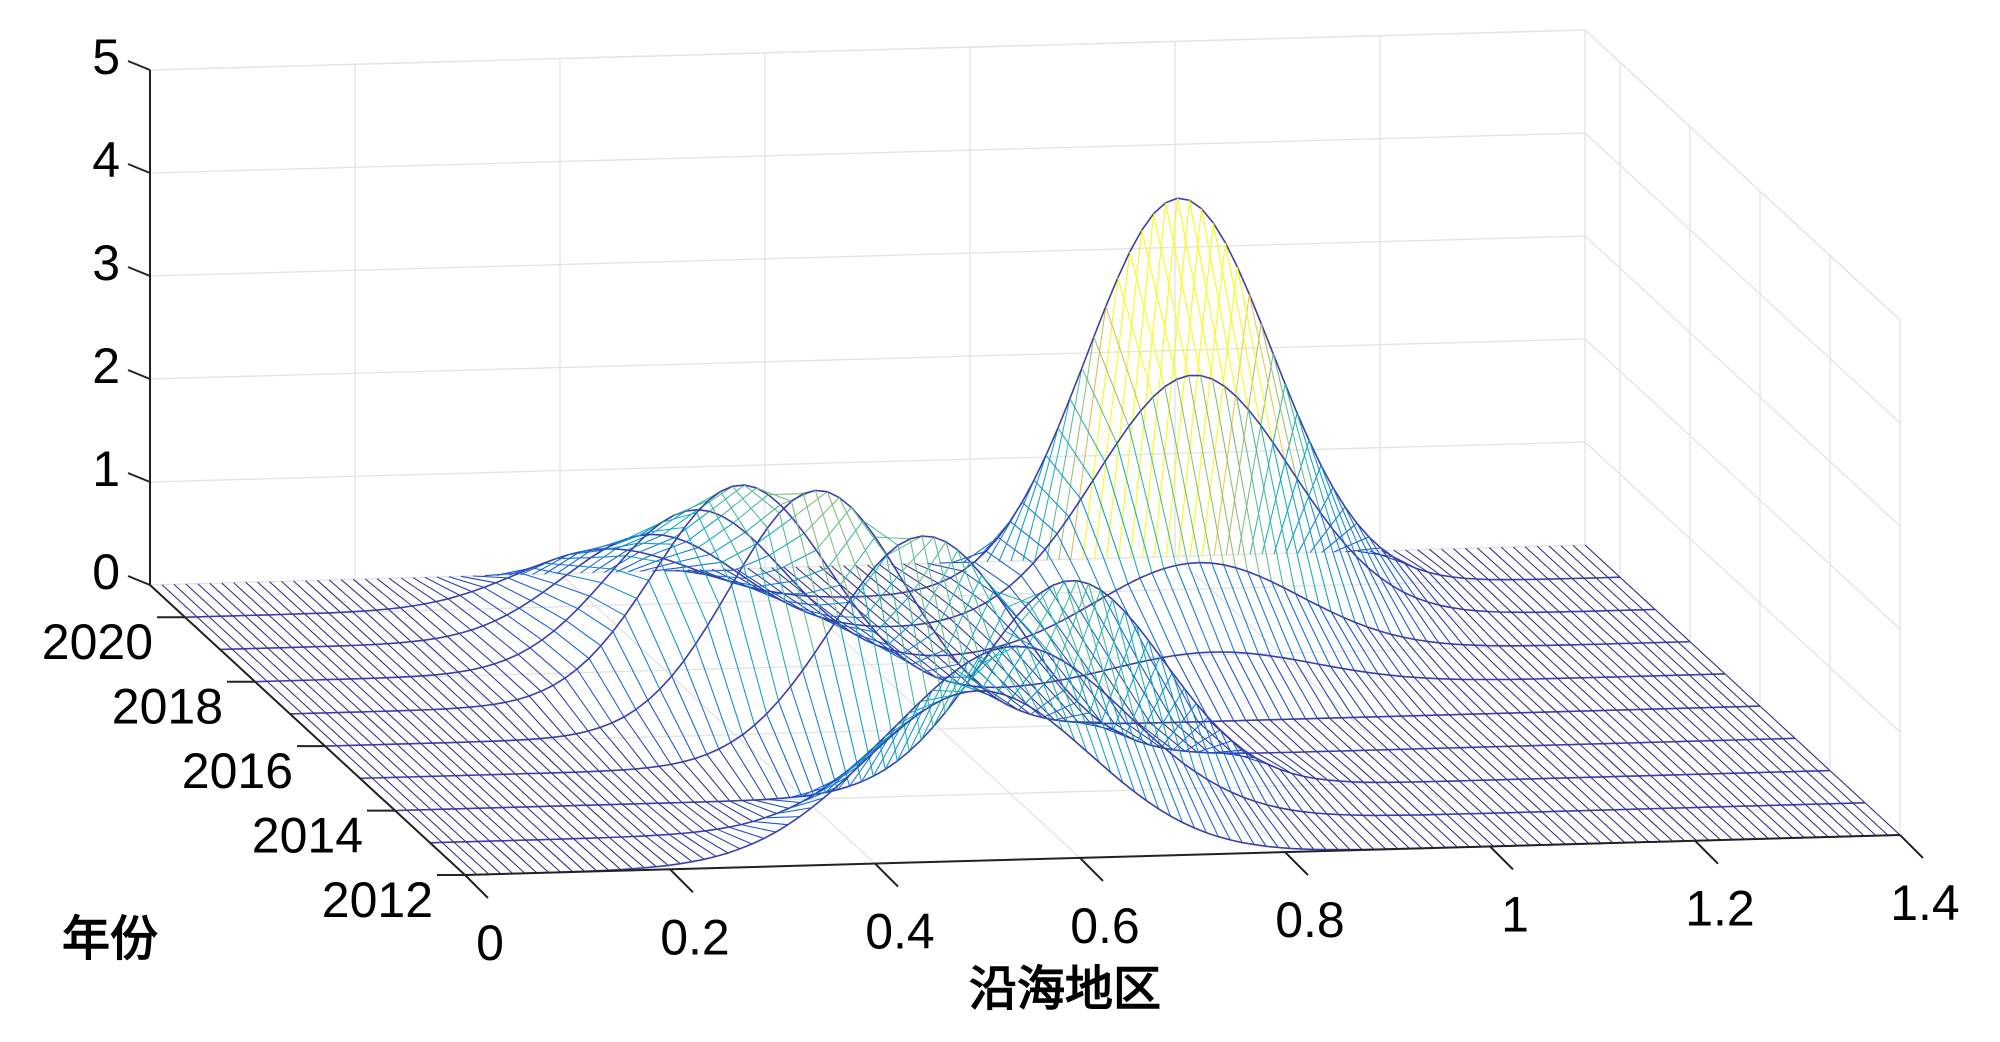 The height and width of the screenshot is (1042, 2000). Describe the element at coordinates (139, 168) in the screenshot. I see `z-tick` at that location.